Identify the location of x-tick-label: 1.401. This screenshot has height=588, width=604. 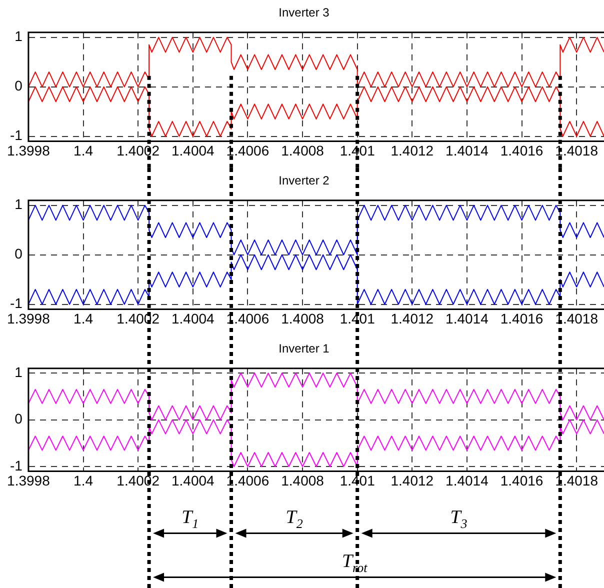
(358, 150).